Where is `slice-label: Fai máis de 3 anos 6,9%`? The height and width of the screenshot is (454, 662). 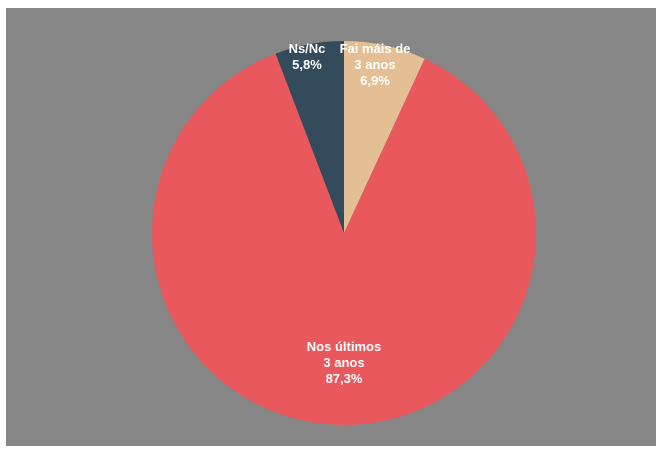
slice-label: Fai máis de 3 anos 6,9% is located at coordinates (375, 64).